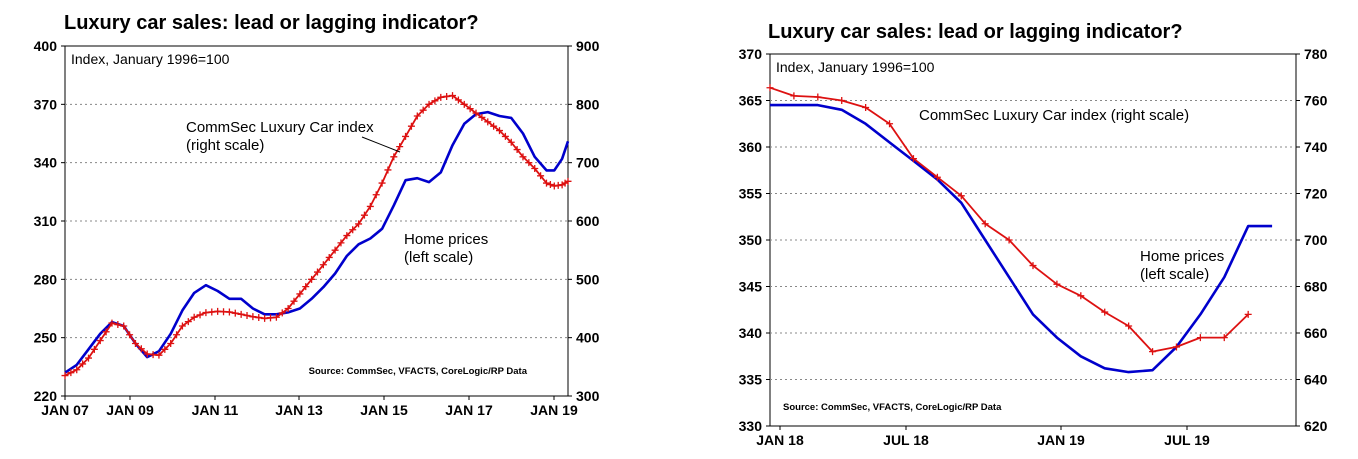 The height and width of the screenshot is (459, 1358). I want to click on x-axis-tick-label: JAN 11, so click(215, 410).